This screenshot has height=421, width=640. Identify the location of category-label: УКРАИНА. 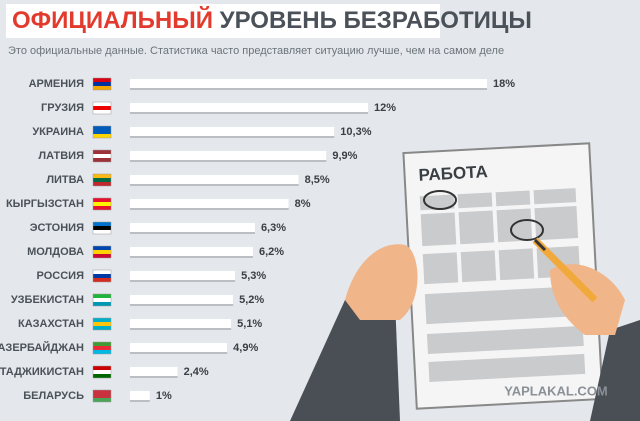
(58, 132).